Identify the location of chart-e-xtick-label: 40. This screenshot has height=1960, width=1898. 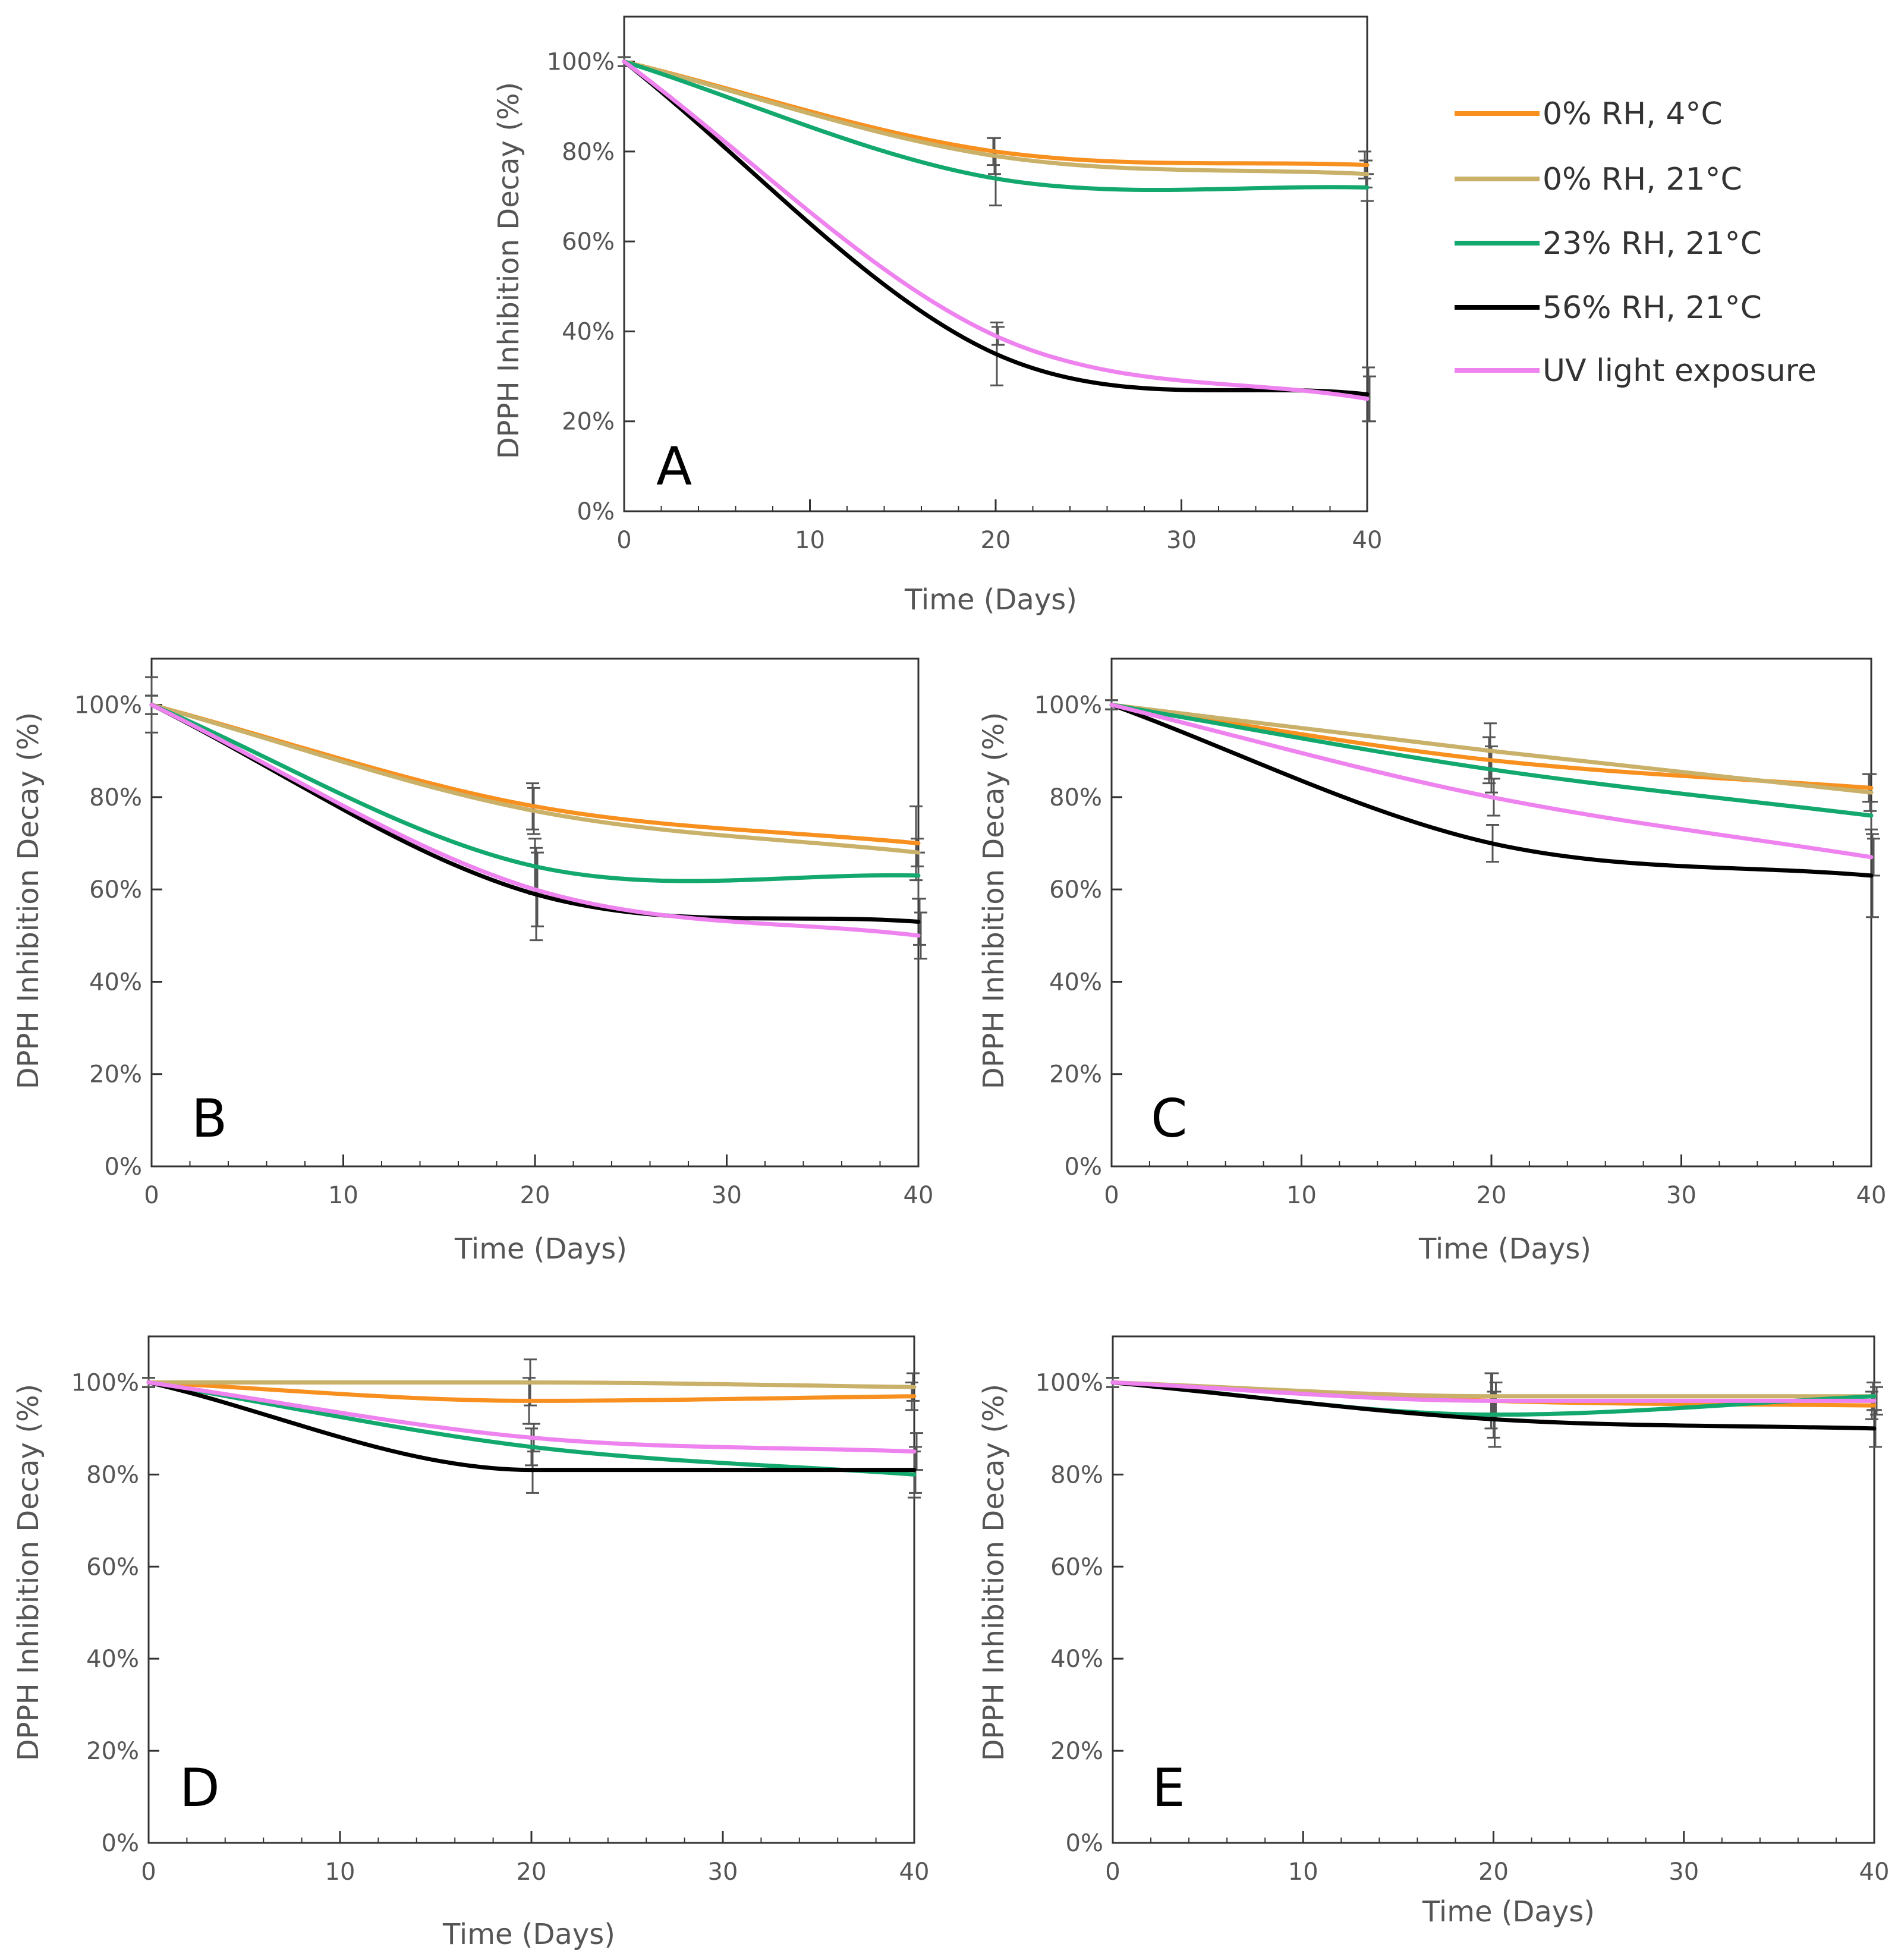
(1875, 1872).